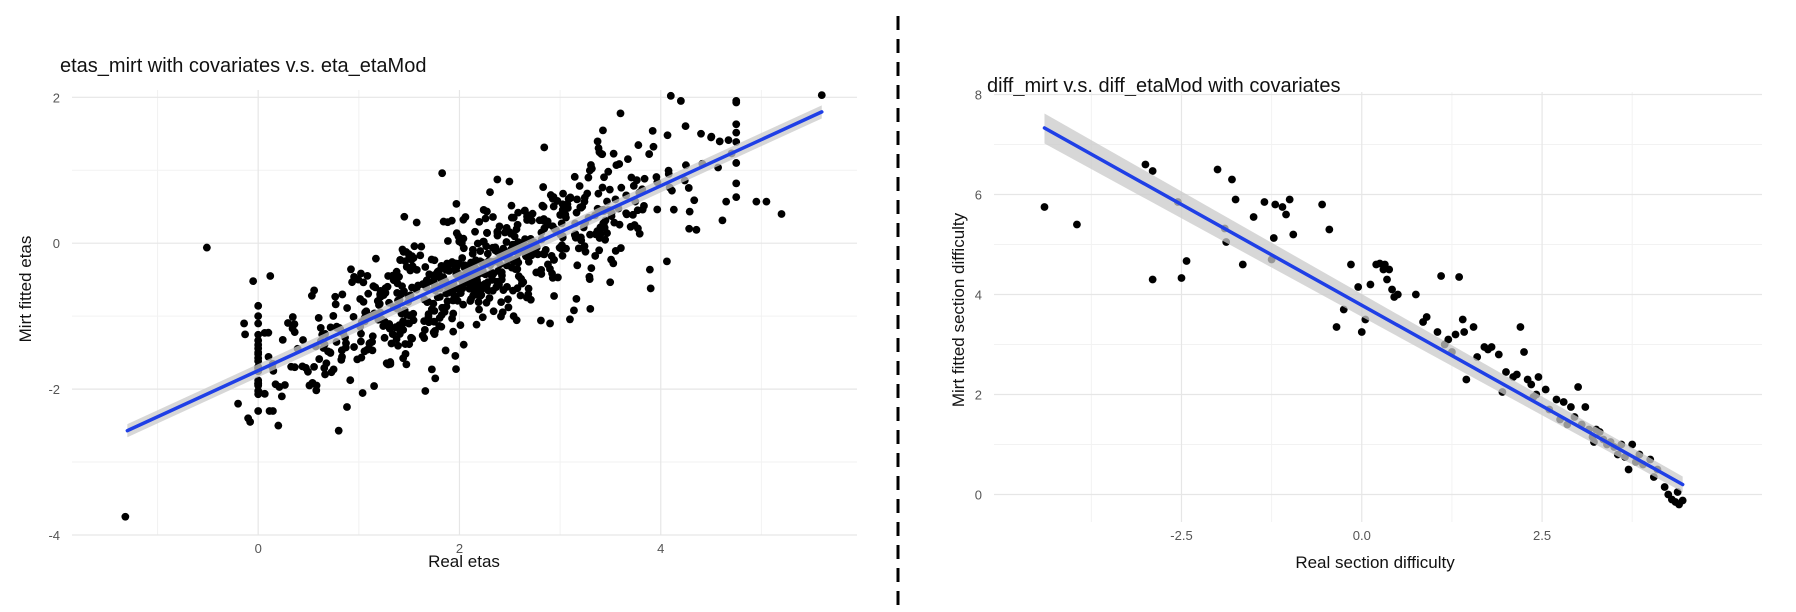 The width and height of the screenshot is (1796, 612). I want to click on x-tick-label: -2.5, so click(1181, 535).